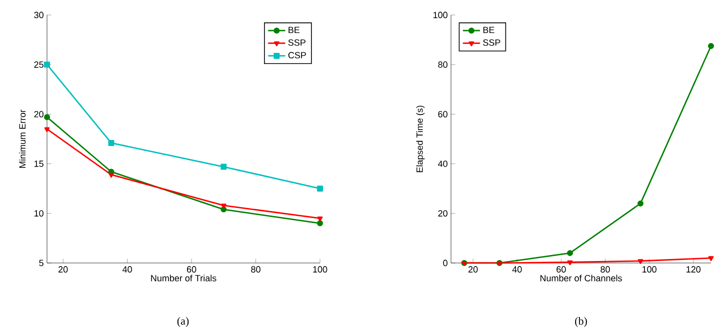 This screenshot has height=336, width=723. What do you see at coordinates (183, 278) in the screenshot?
I see `x-axis-title: Number of Trials` at bounding box center [183, 278].